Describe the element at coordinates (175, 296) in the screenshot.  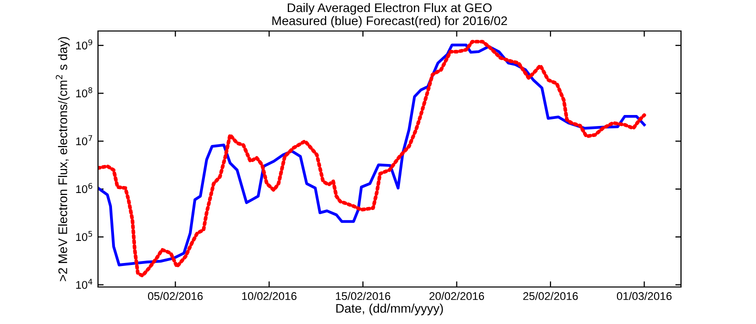
I see `x-tick-label: 05/02/2016` at that location.